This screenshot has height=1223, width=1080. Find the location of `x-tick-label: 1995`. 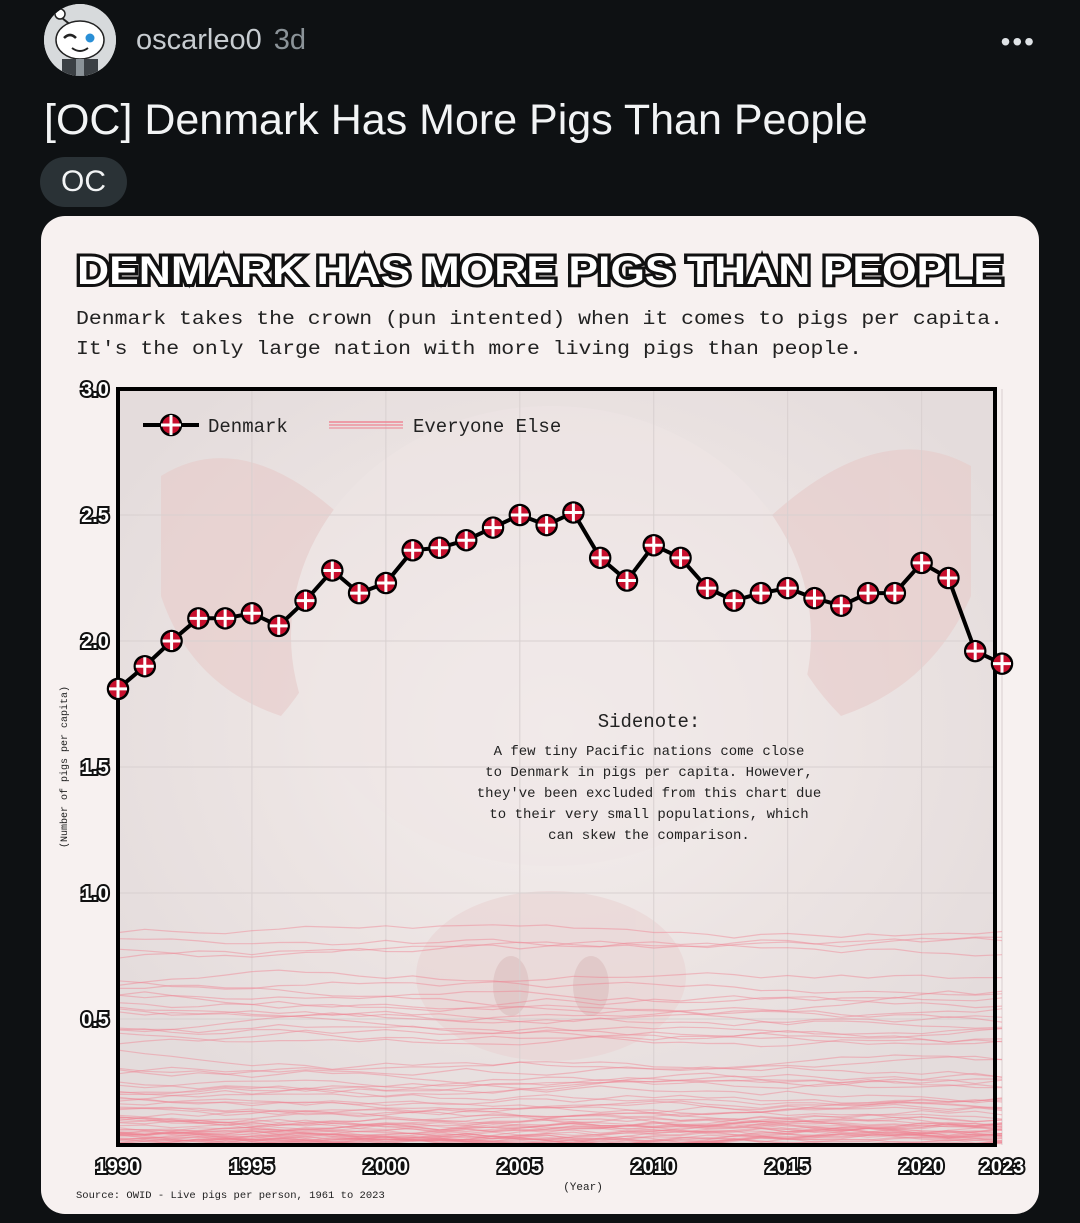

x-tick-label: 1995 is located at coordinates (252, 1167).